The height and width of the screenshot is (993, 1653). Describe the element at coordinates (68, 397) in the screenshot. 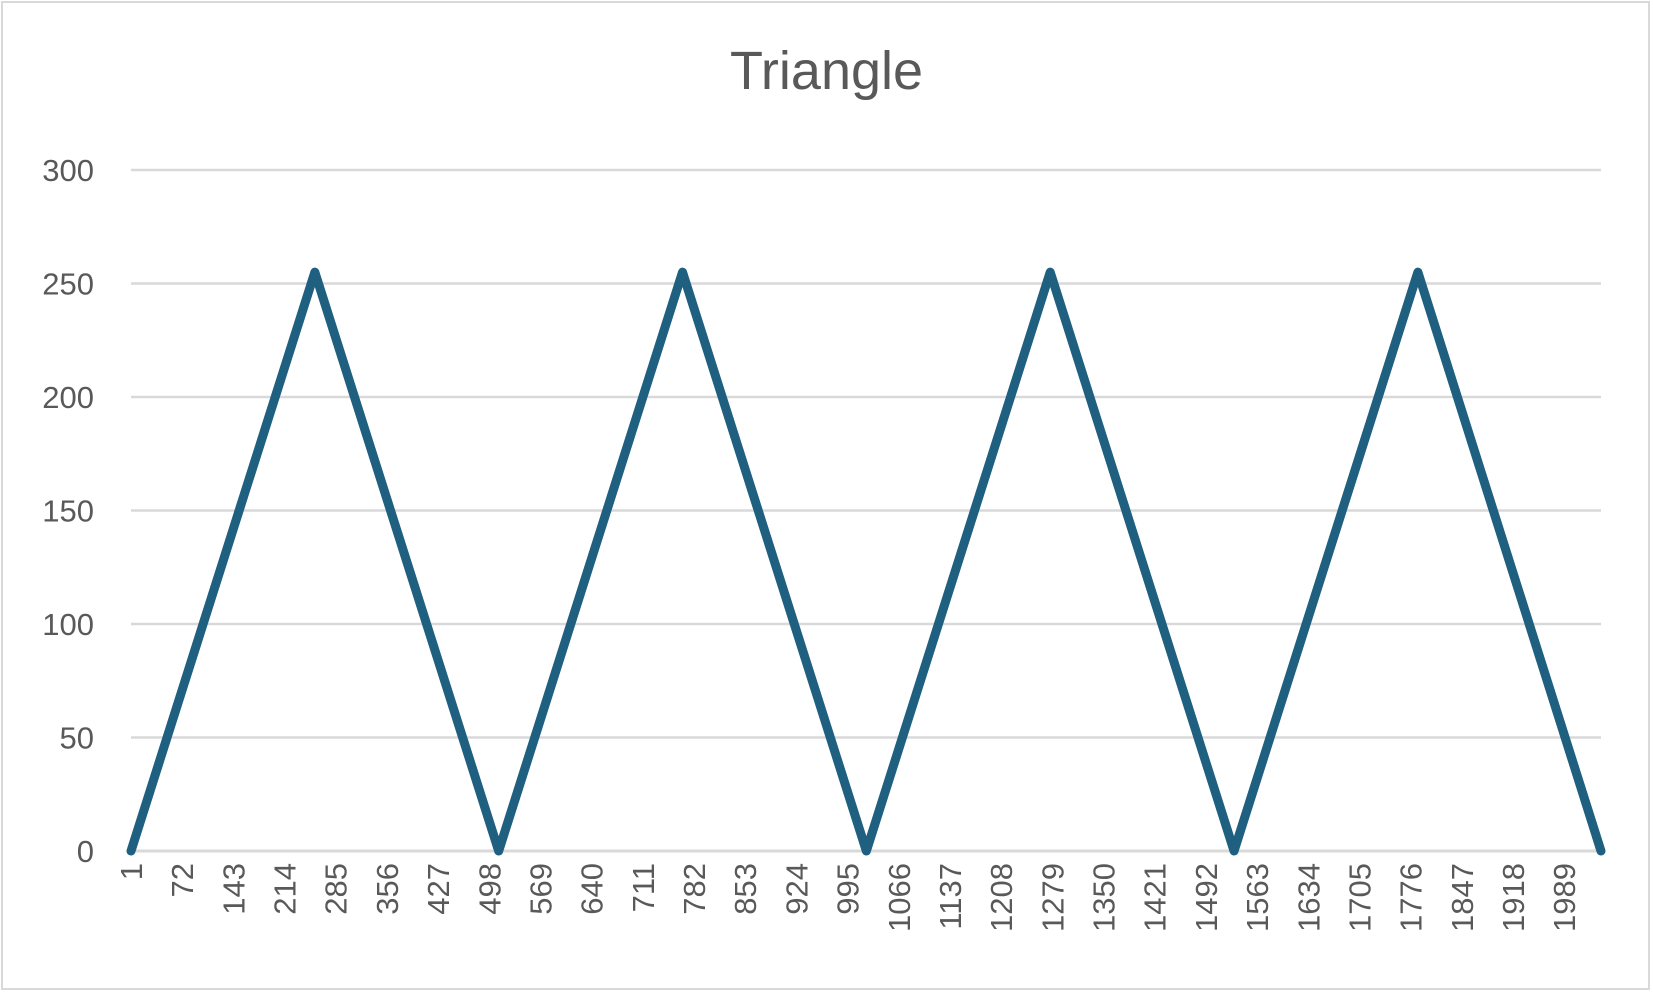

I see `y-tick-label: 200` at that location.